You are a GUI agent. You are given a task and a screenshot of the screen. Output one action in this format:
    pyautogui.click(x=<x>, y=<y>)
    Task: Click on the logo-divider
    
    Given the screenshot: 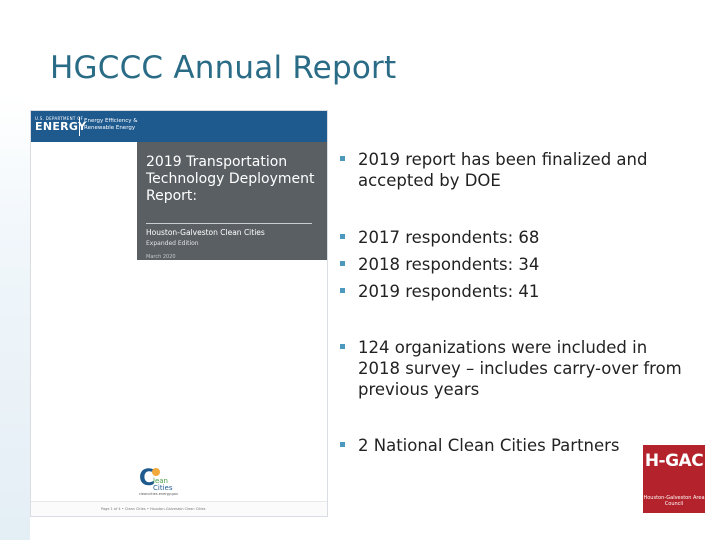 What is the action you would take?
    pyautogui.click(x=79, y=126)
    